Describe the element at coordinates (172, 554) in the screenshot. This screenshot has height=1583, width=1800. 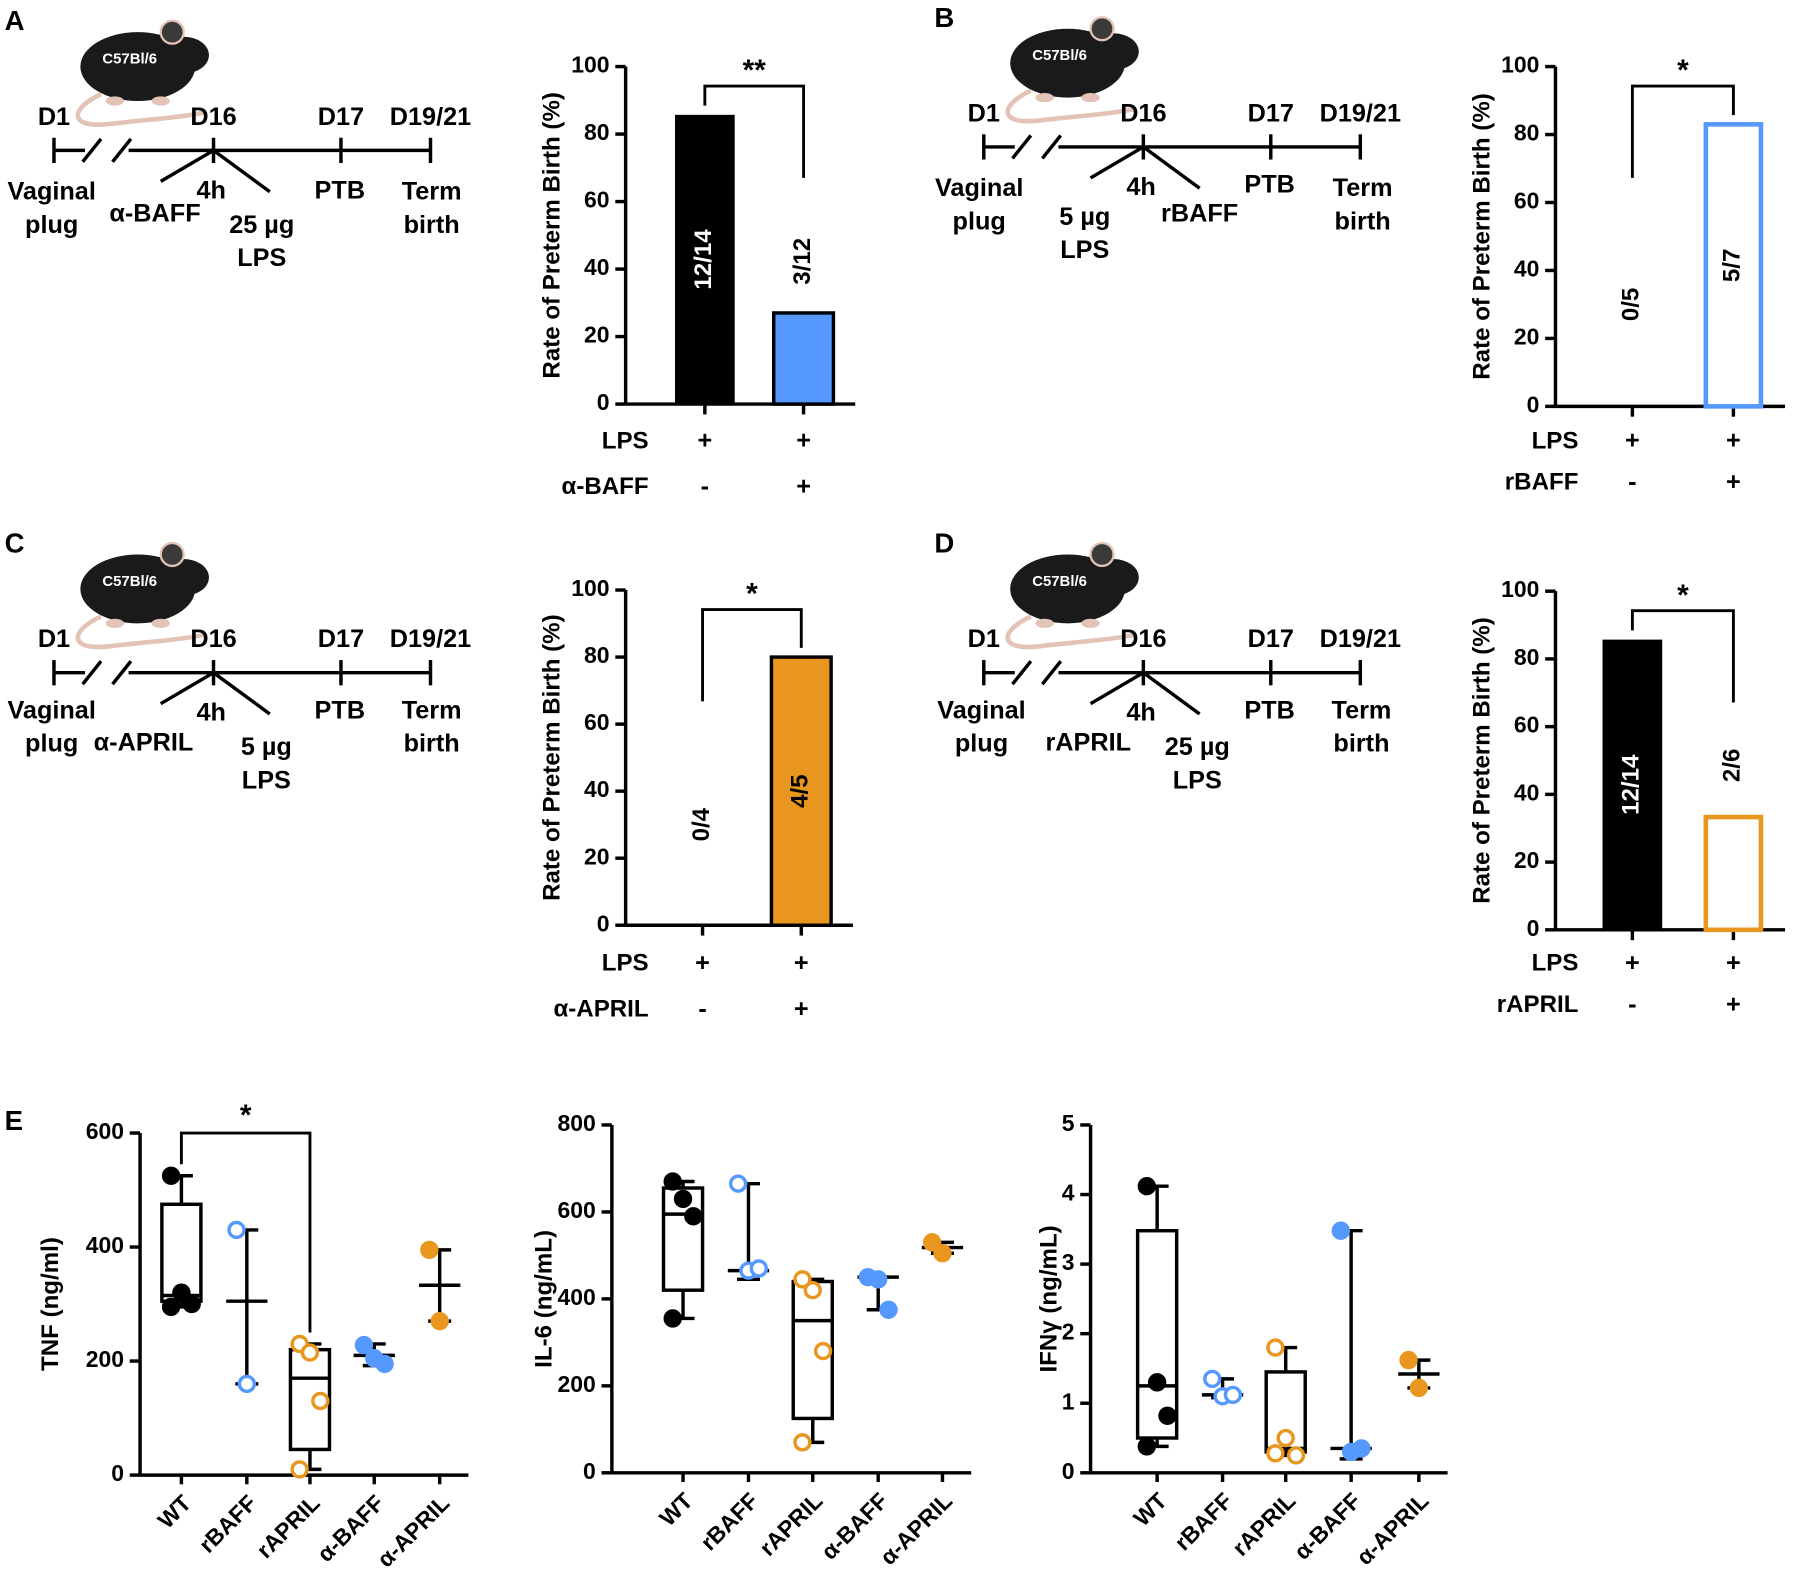
I see `mouse-ear` at that location.